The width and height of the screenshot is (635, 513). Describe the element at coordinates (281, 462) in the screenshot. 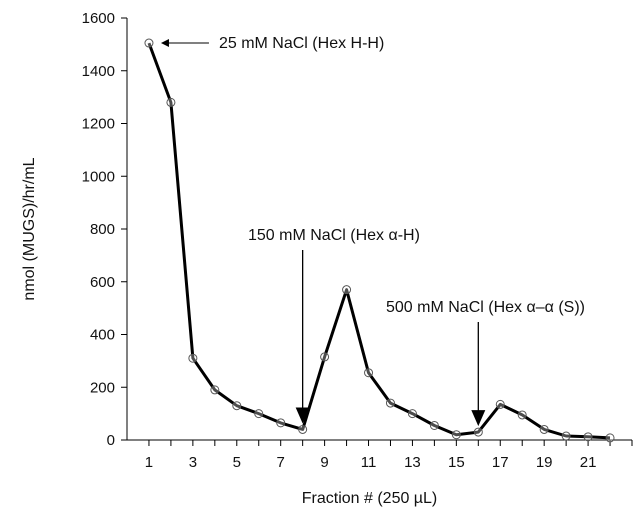

I see `x-tick-label: 7` at that location.